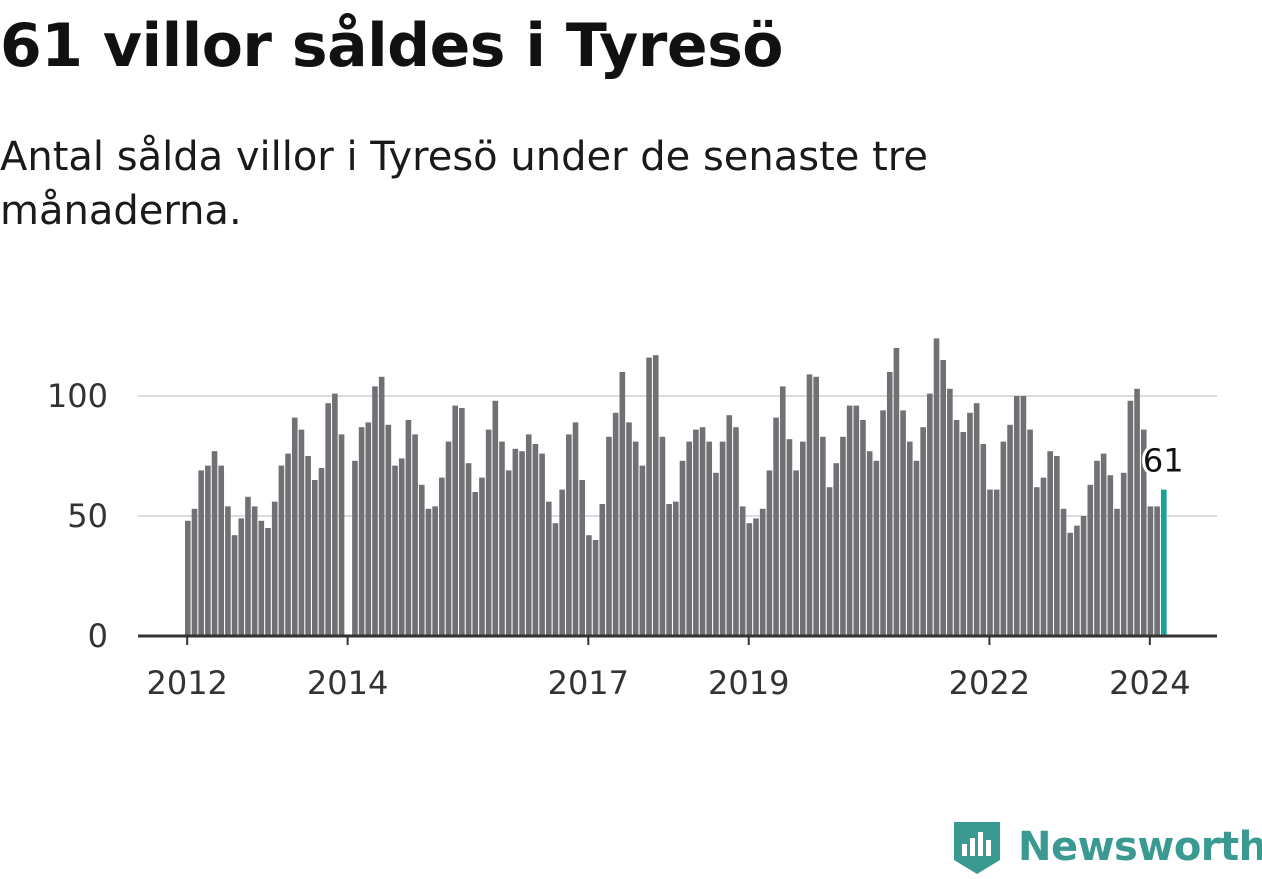 The height and width of the screenshot is (879, 1262). I want to click on y-tick-label-100: 100, so click(77, 396).